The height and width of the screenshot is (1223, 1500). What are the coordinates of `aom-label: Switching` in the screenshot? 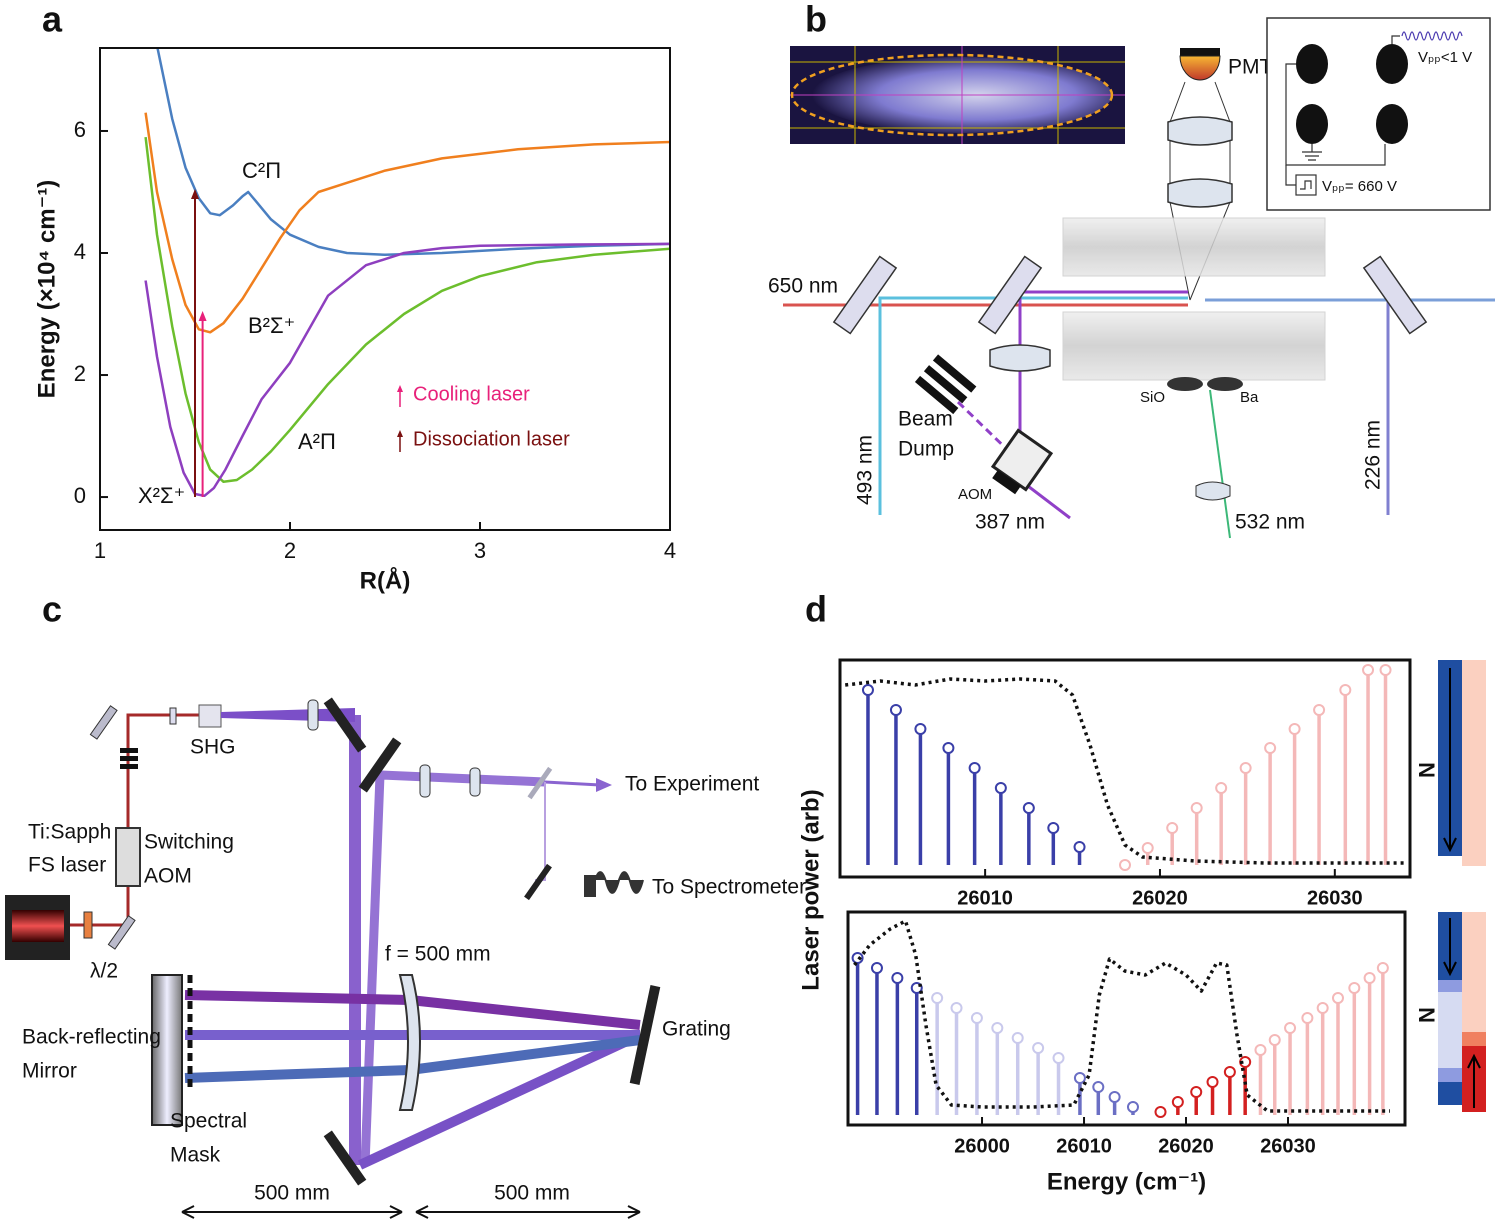 It's located at (189, 842).